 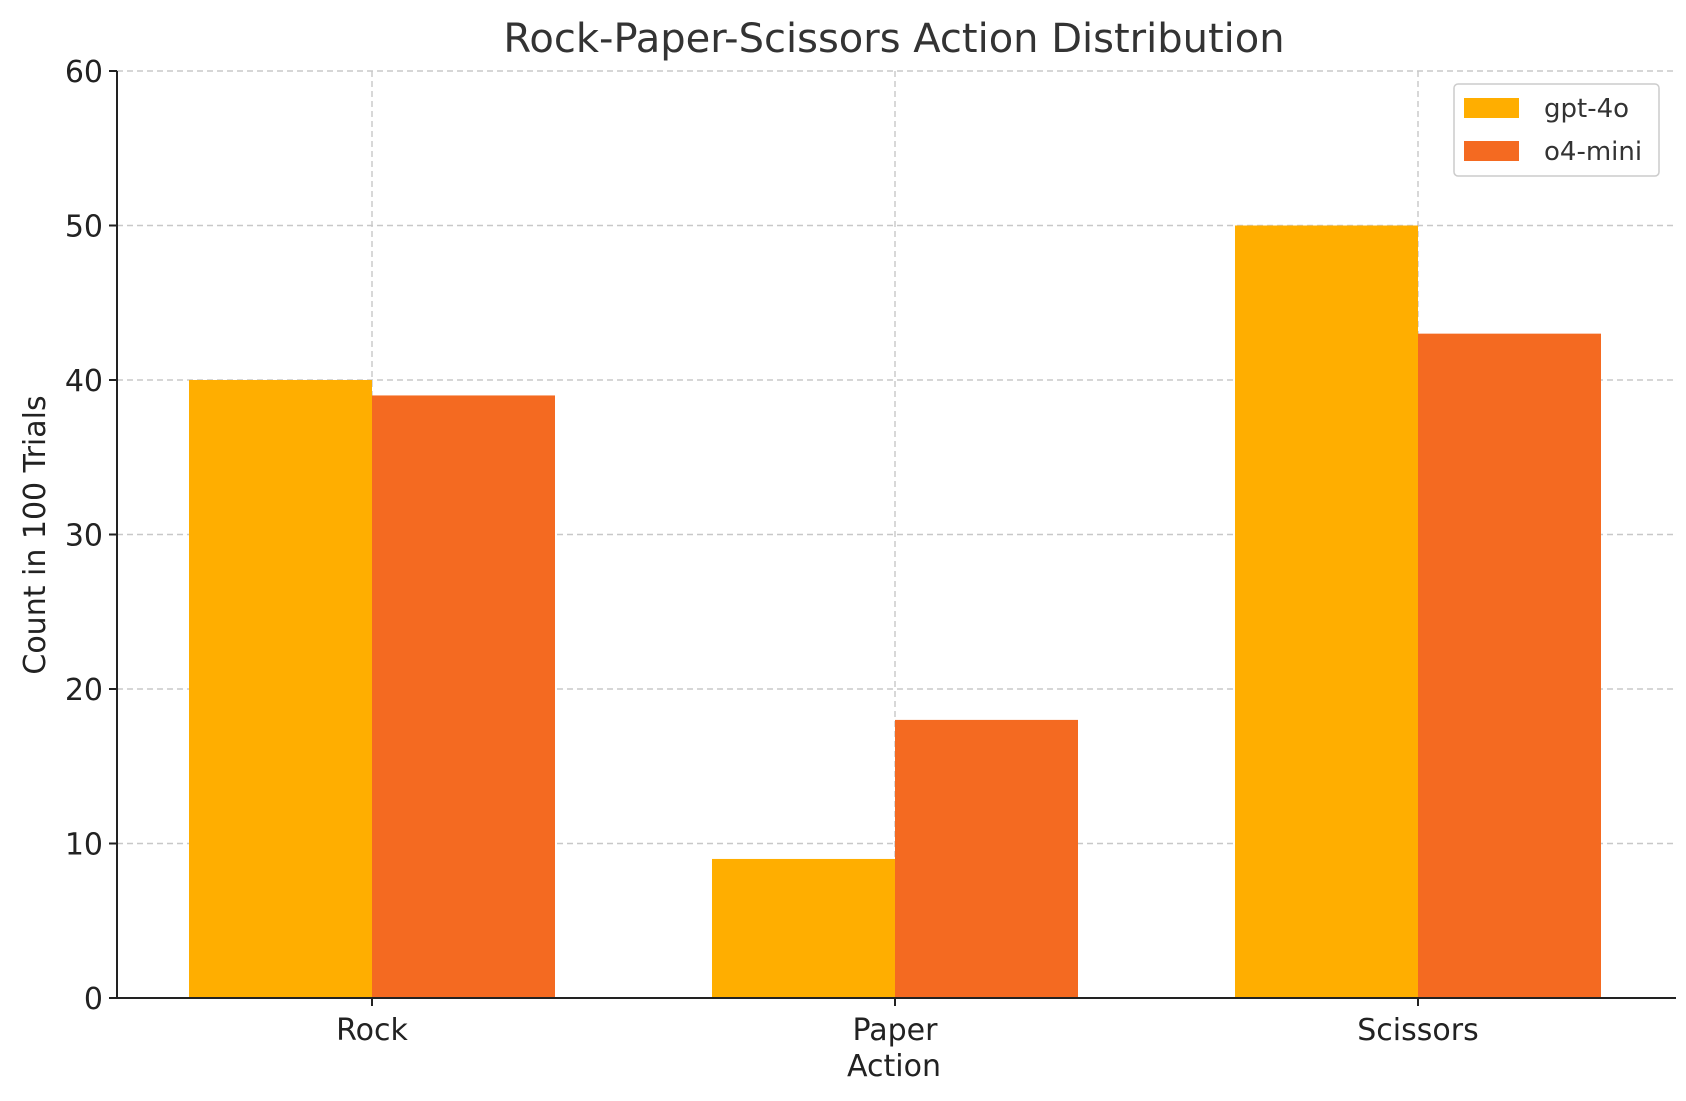 What do you see at coordinates (1417, 1030) in the screenshot?
I see `x-tick-label-scissors: Scissors` at bounding box center [1417, 1030].